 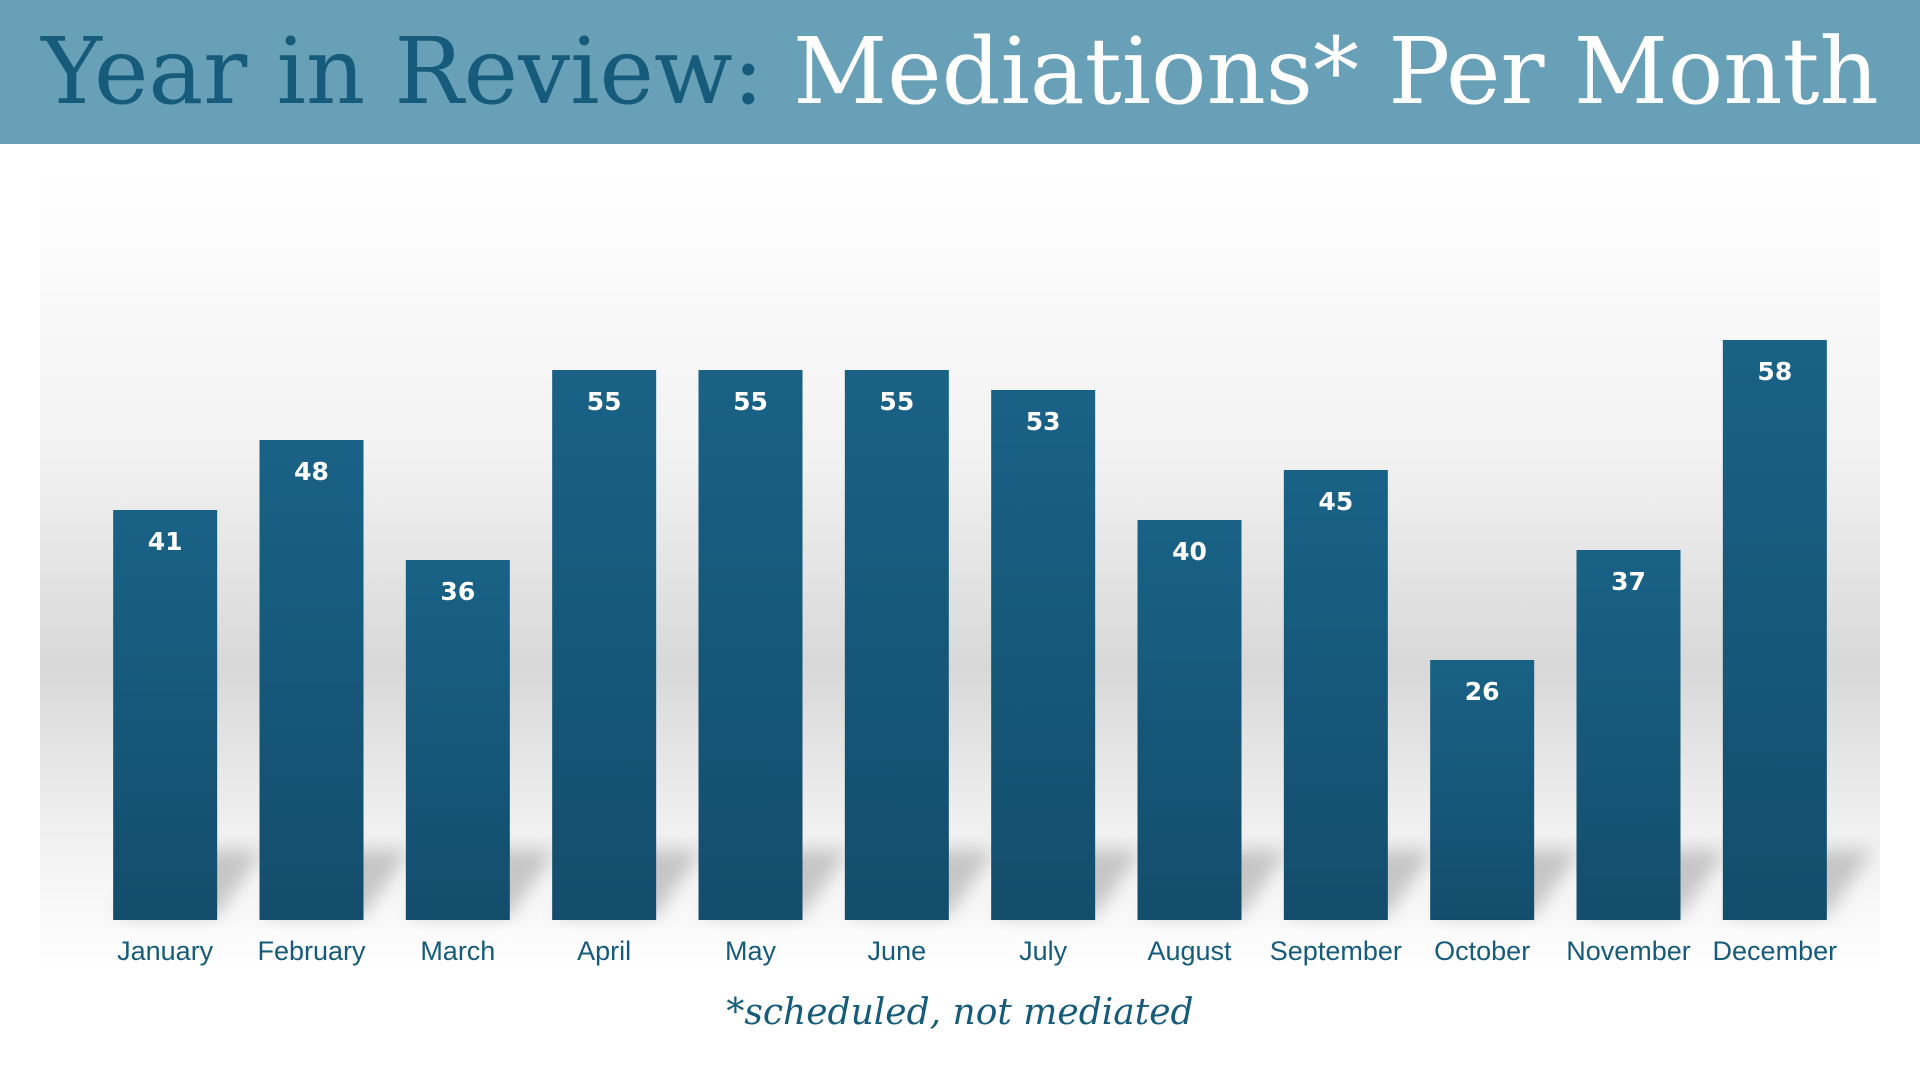 I want to click on bar-january, so click(x=165, y=715).